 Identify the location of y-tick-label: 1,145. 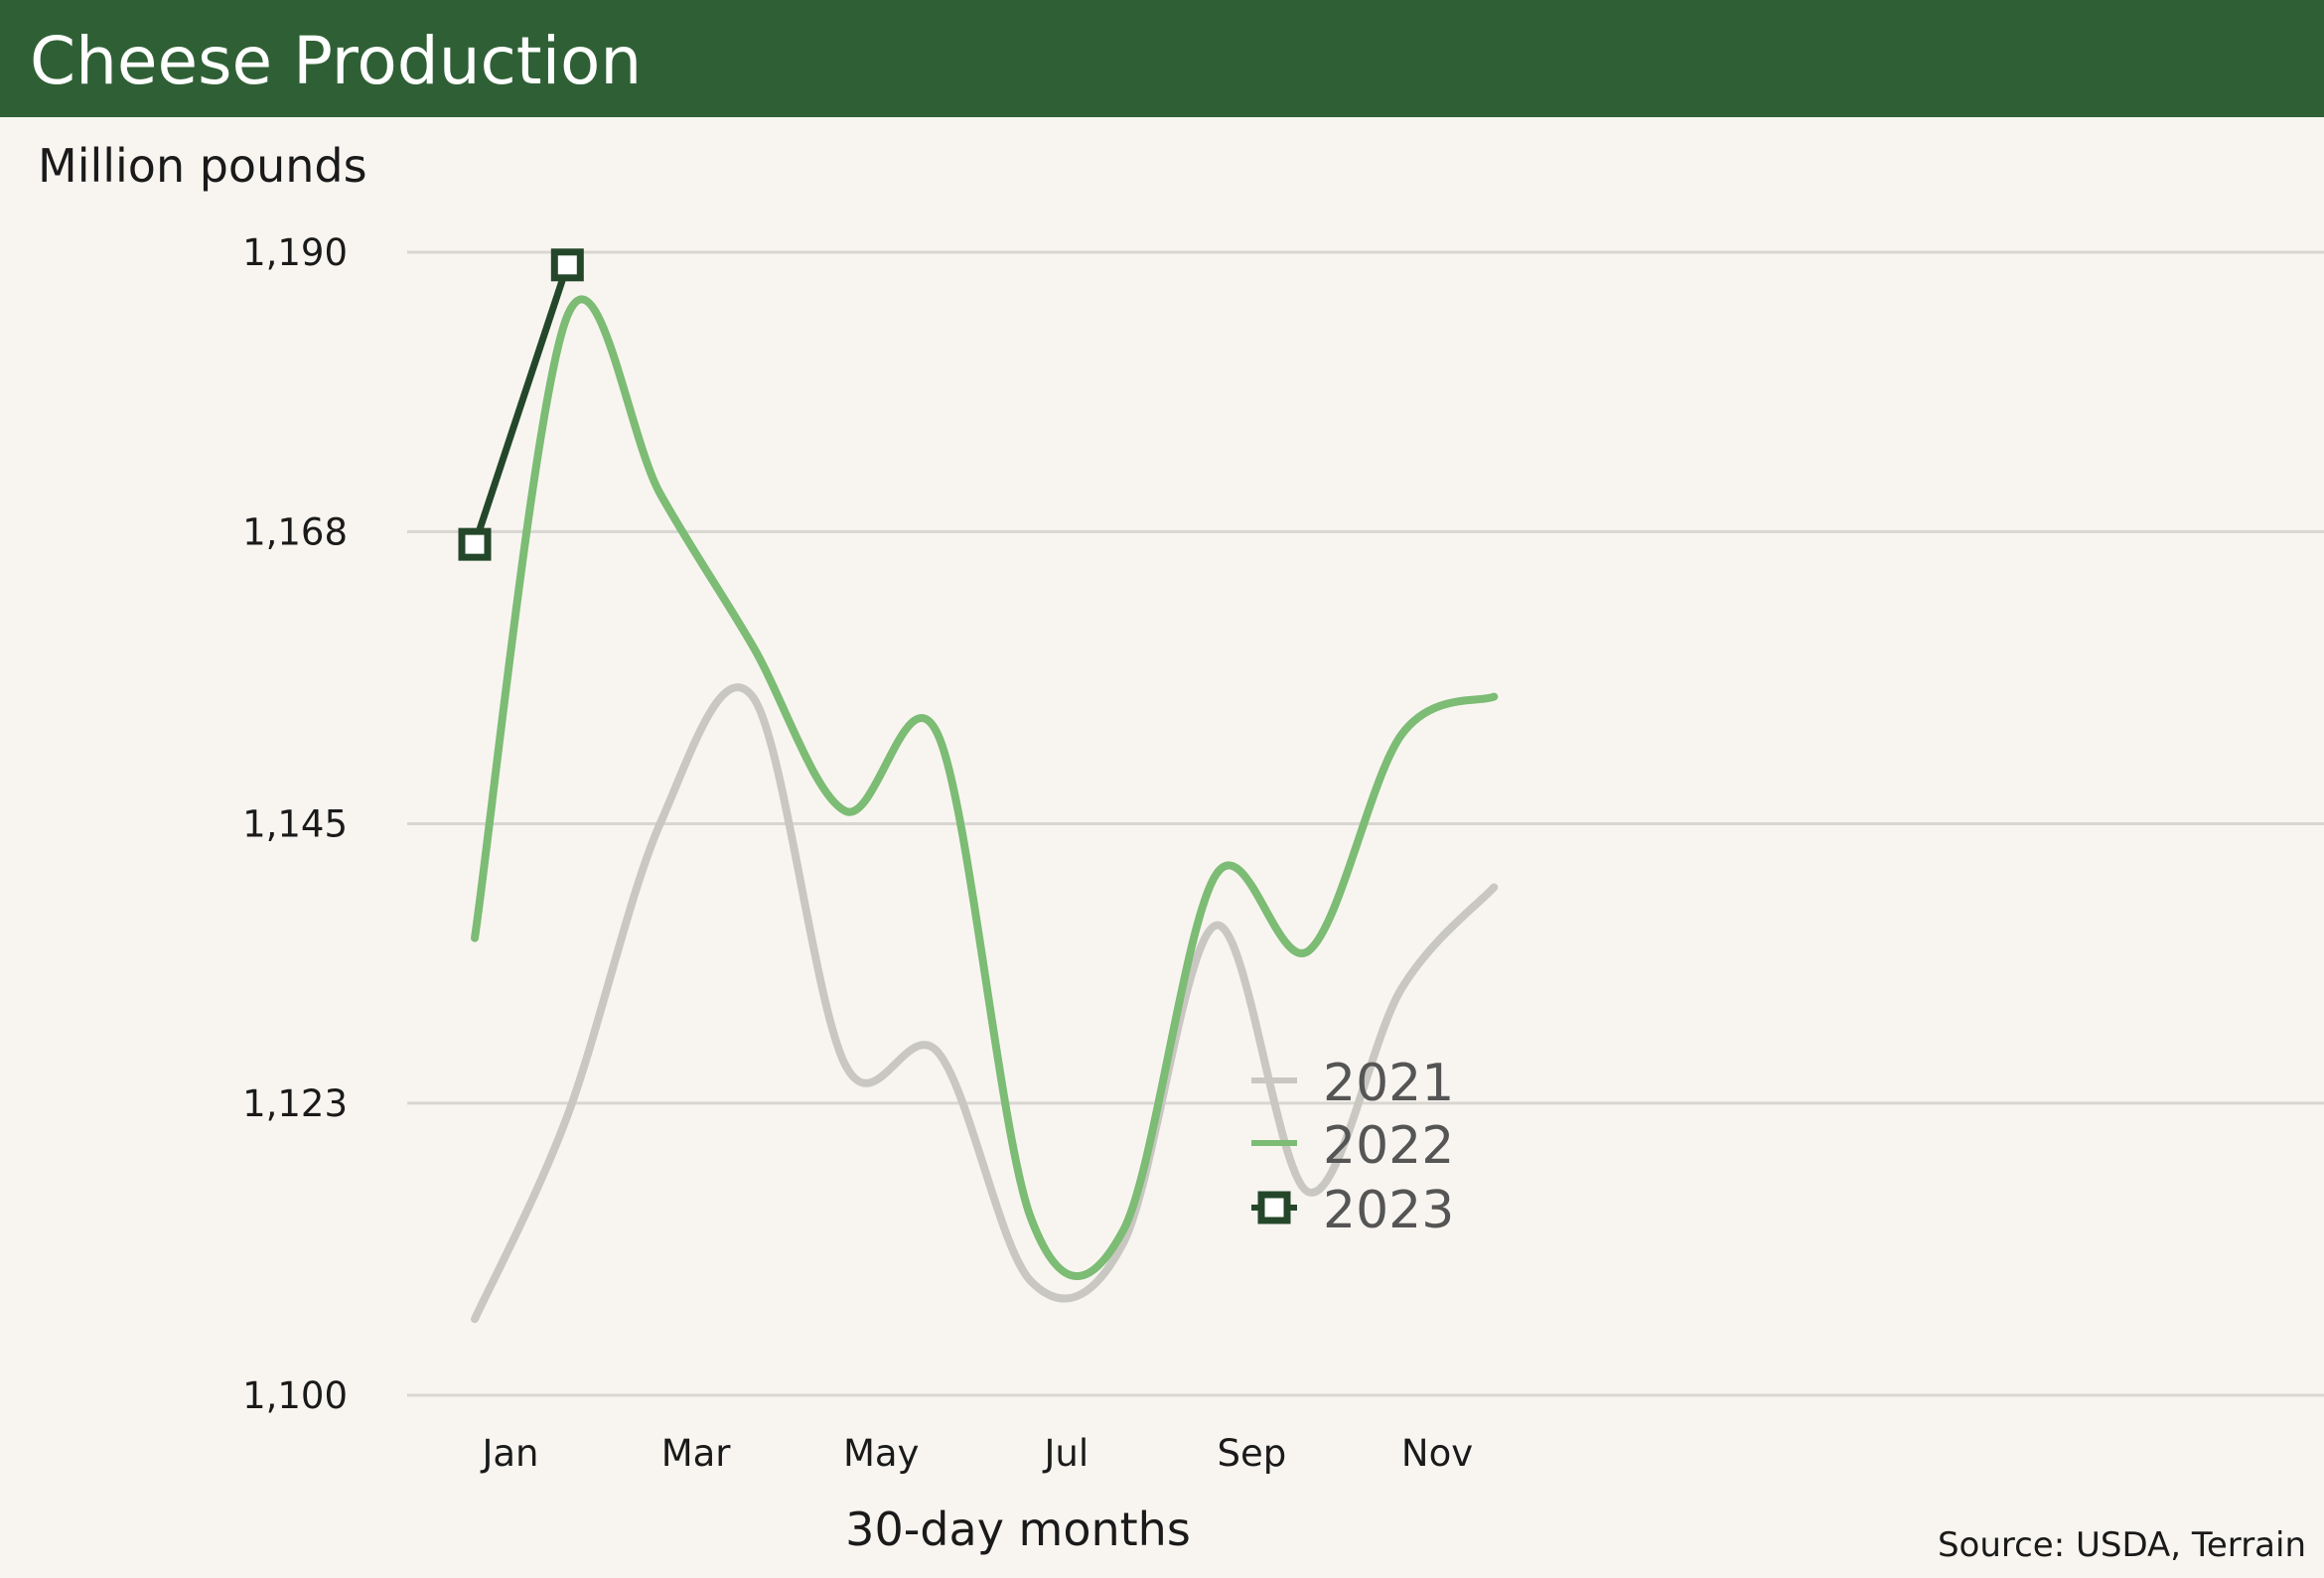
(295, 824).